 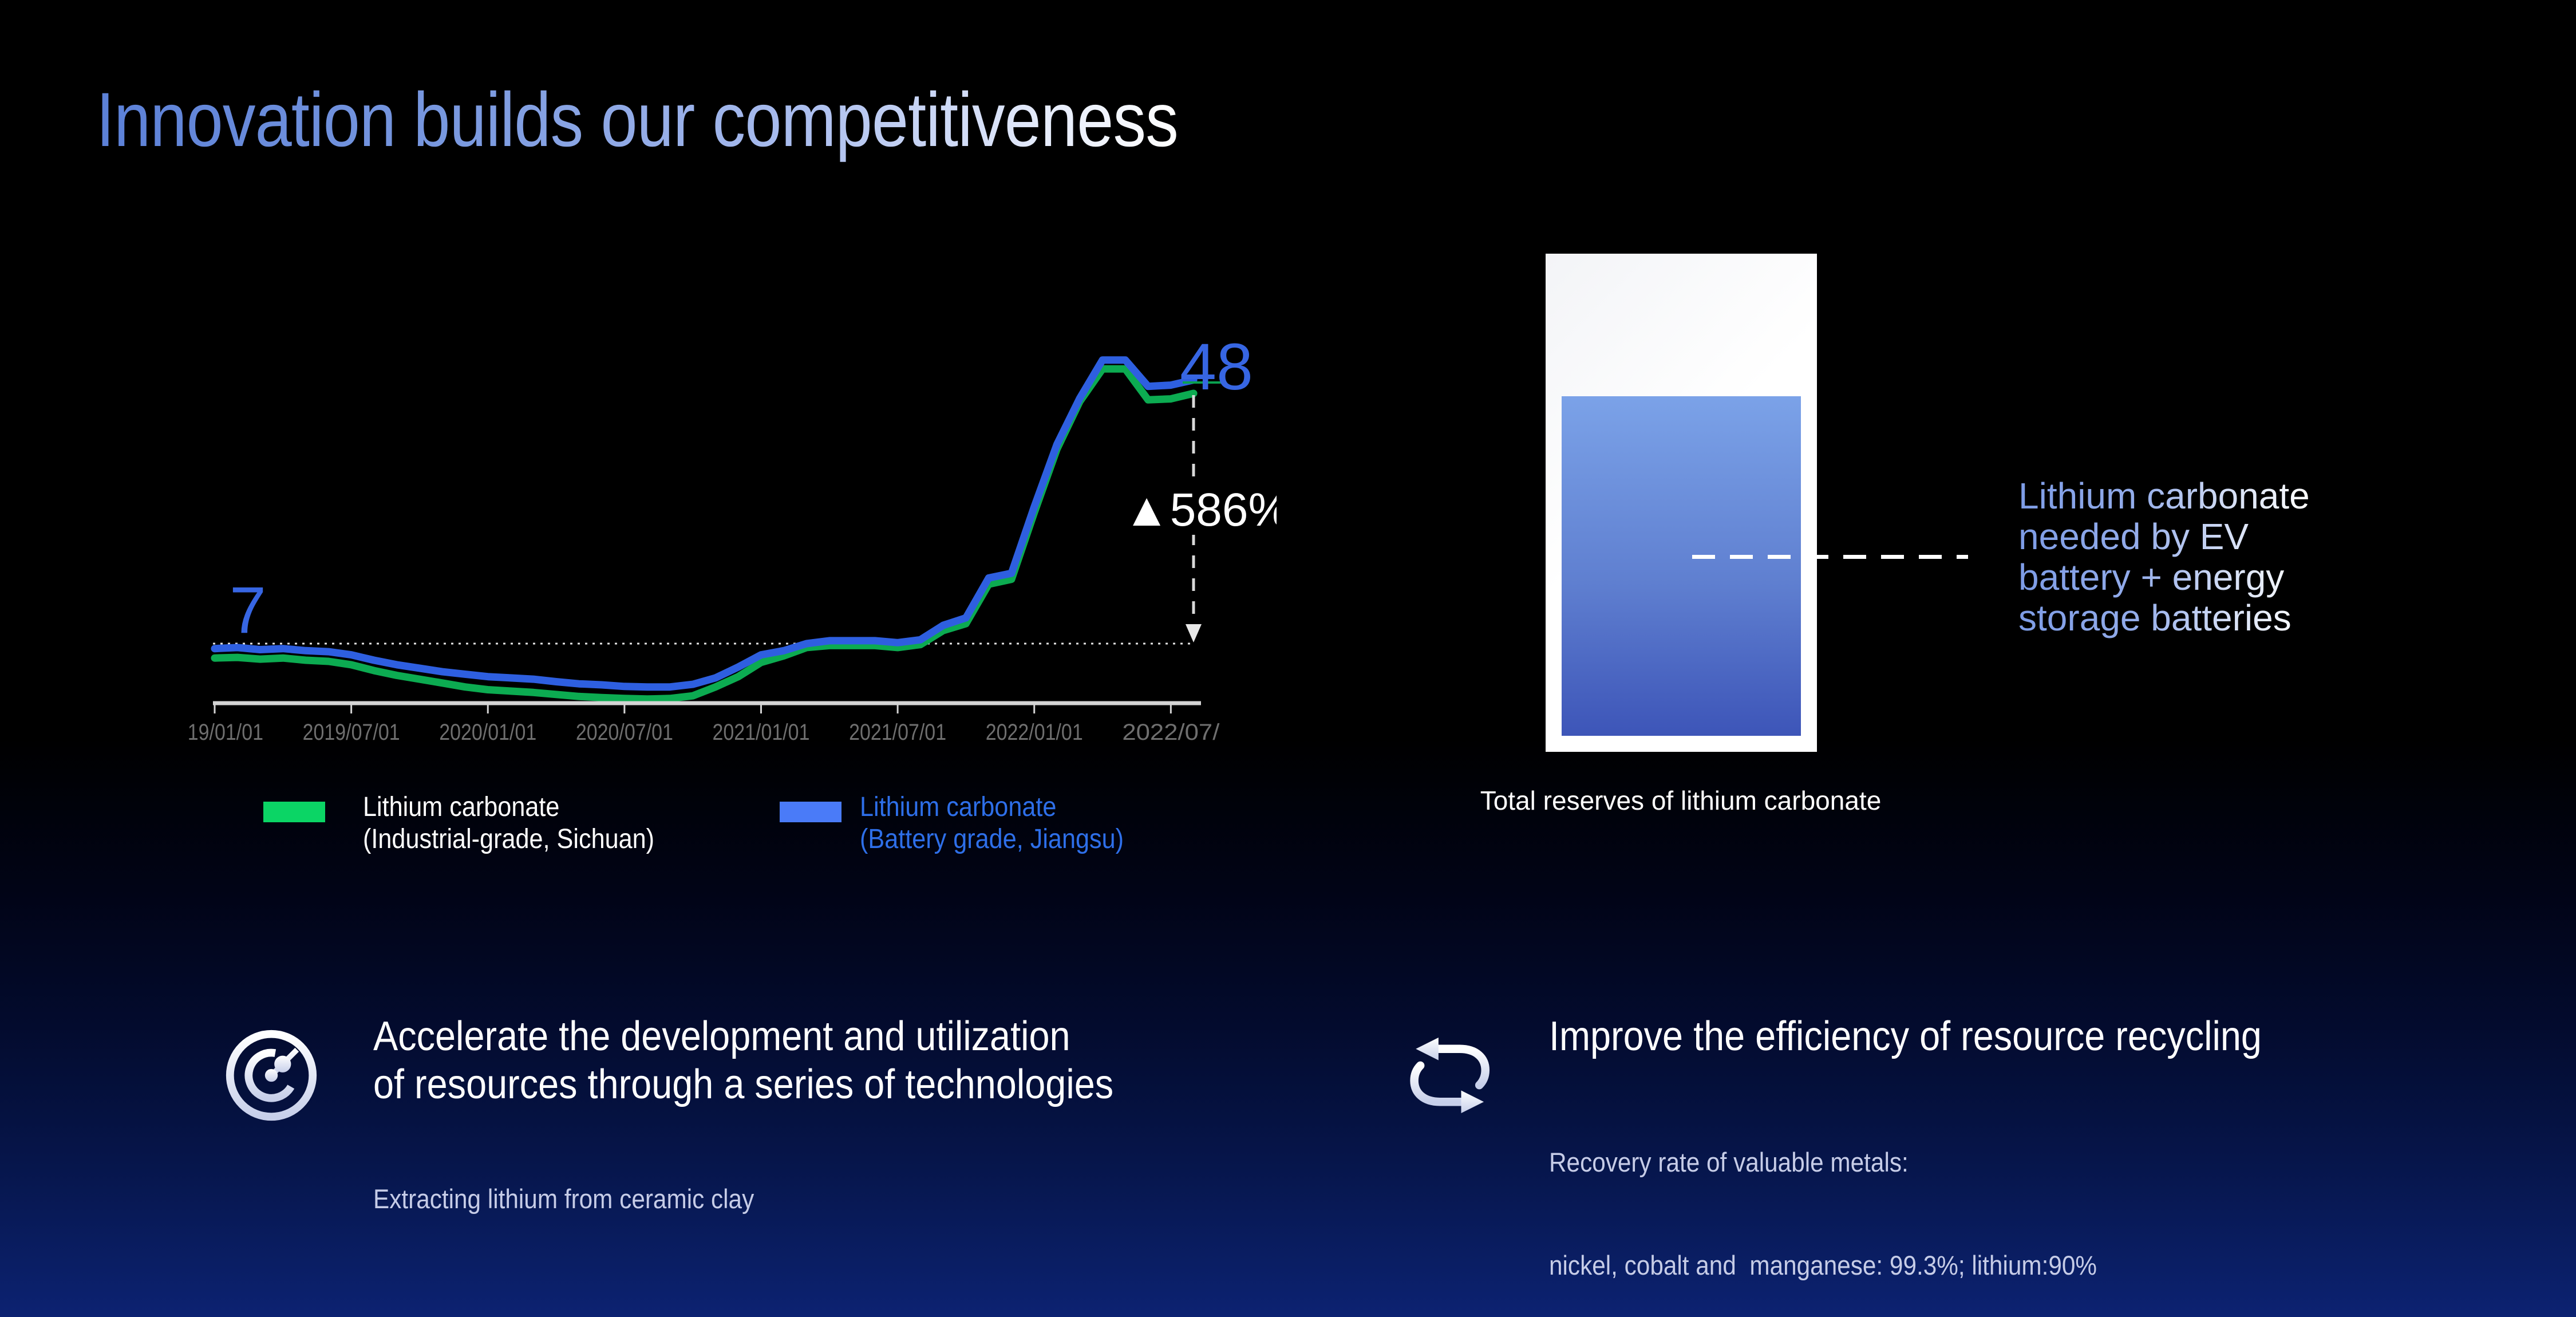 What do you see at coordinates (351, 732) in the screenshot?
I see `x-axis-label: 2019/07/01` at bounding box center [351, 732].